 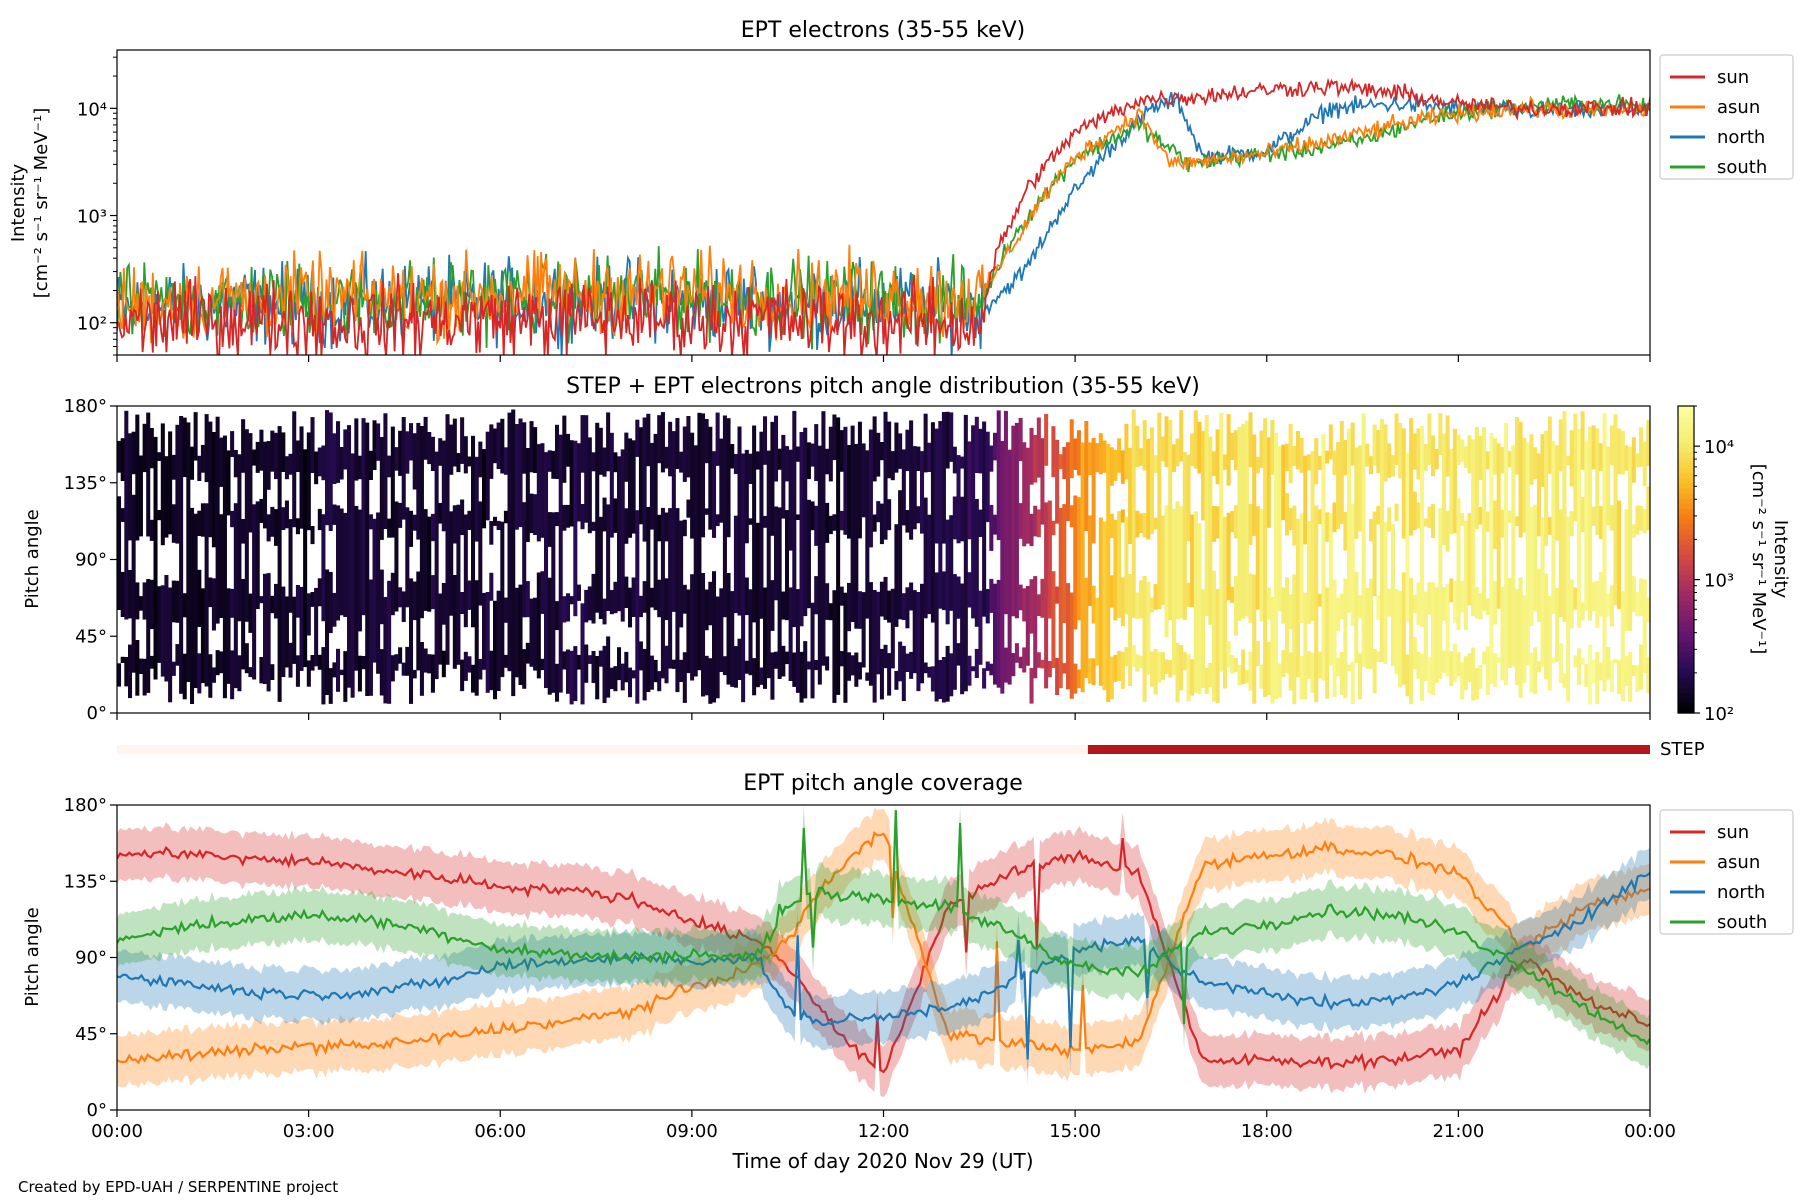 What do you see at coordinates (884, 1131) in the screenshot?
I see `coverage-x-tick-label: 12:00` at bounding box center [884, 1131].